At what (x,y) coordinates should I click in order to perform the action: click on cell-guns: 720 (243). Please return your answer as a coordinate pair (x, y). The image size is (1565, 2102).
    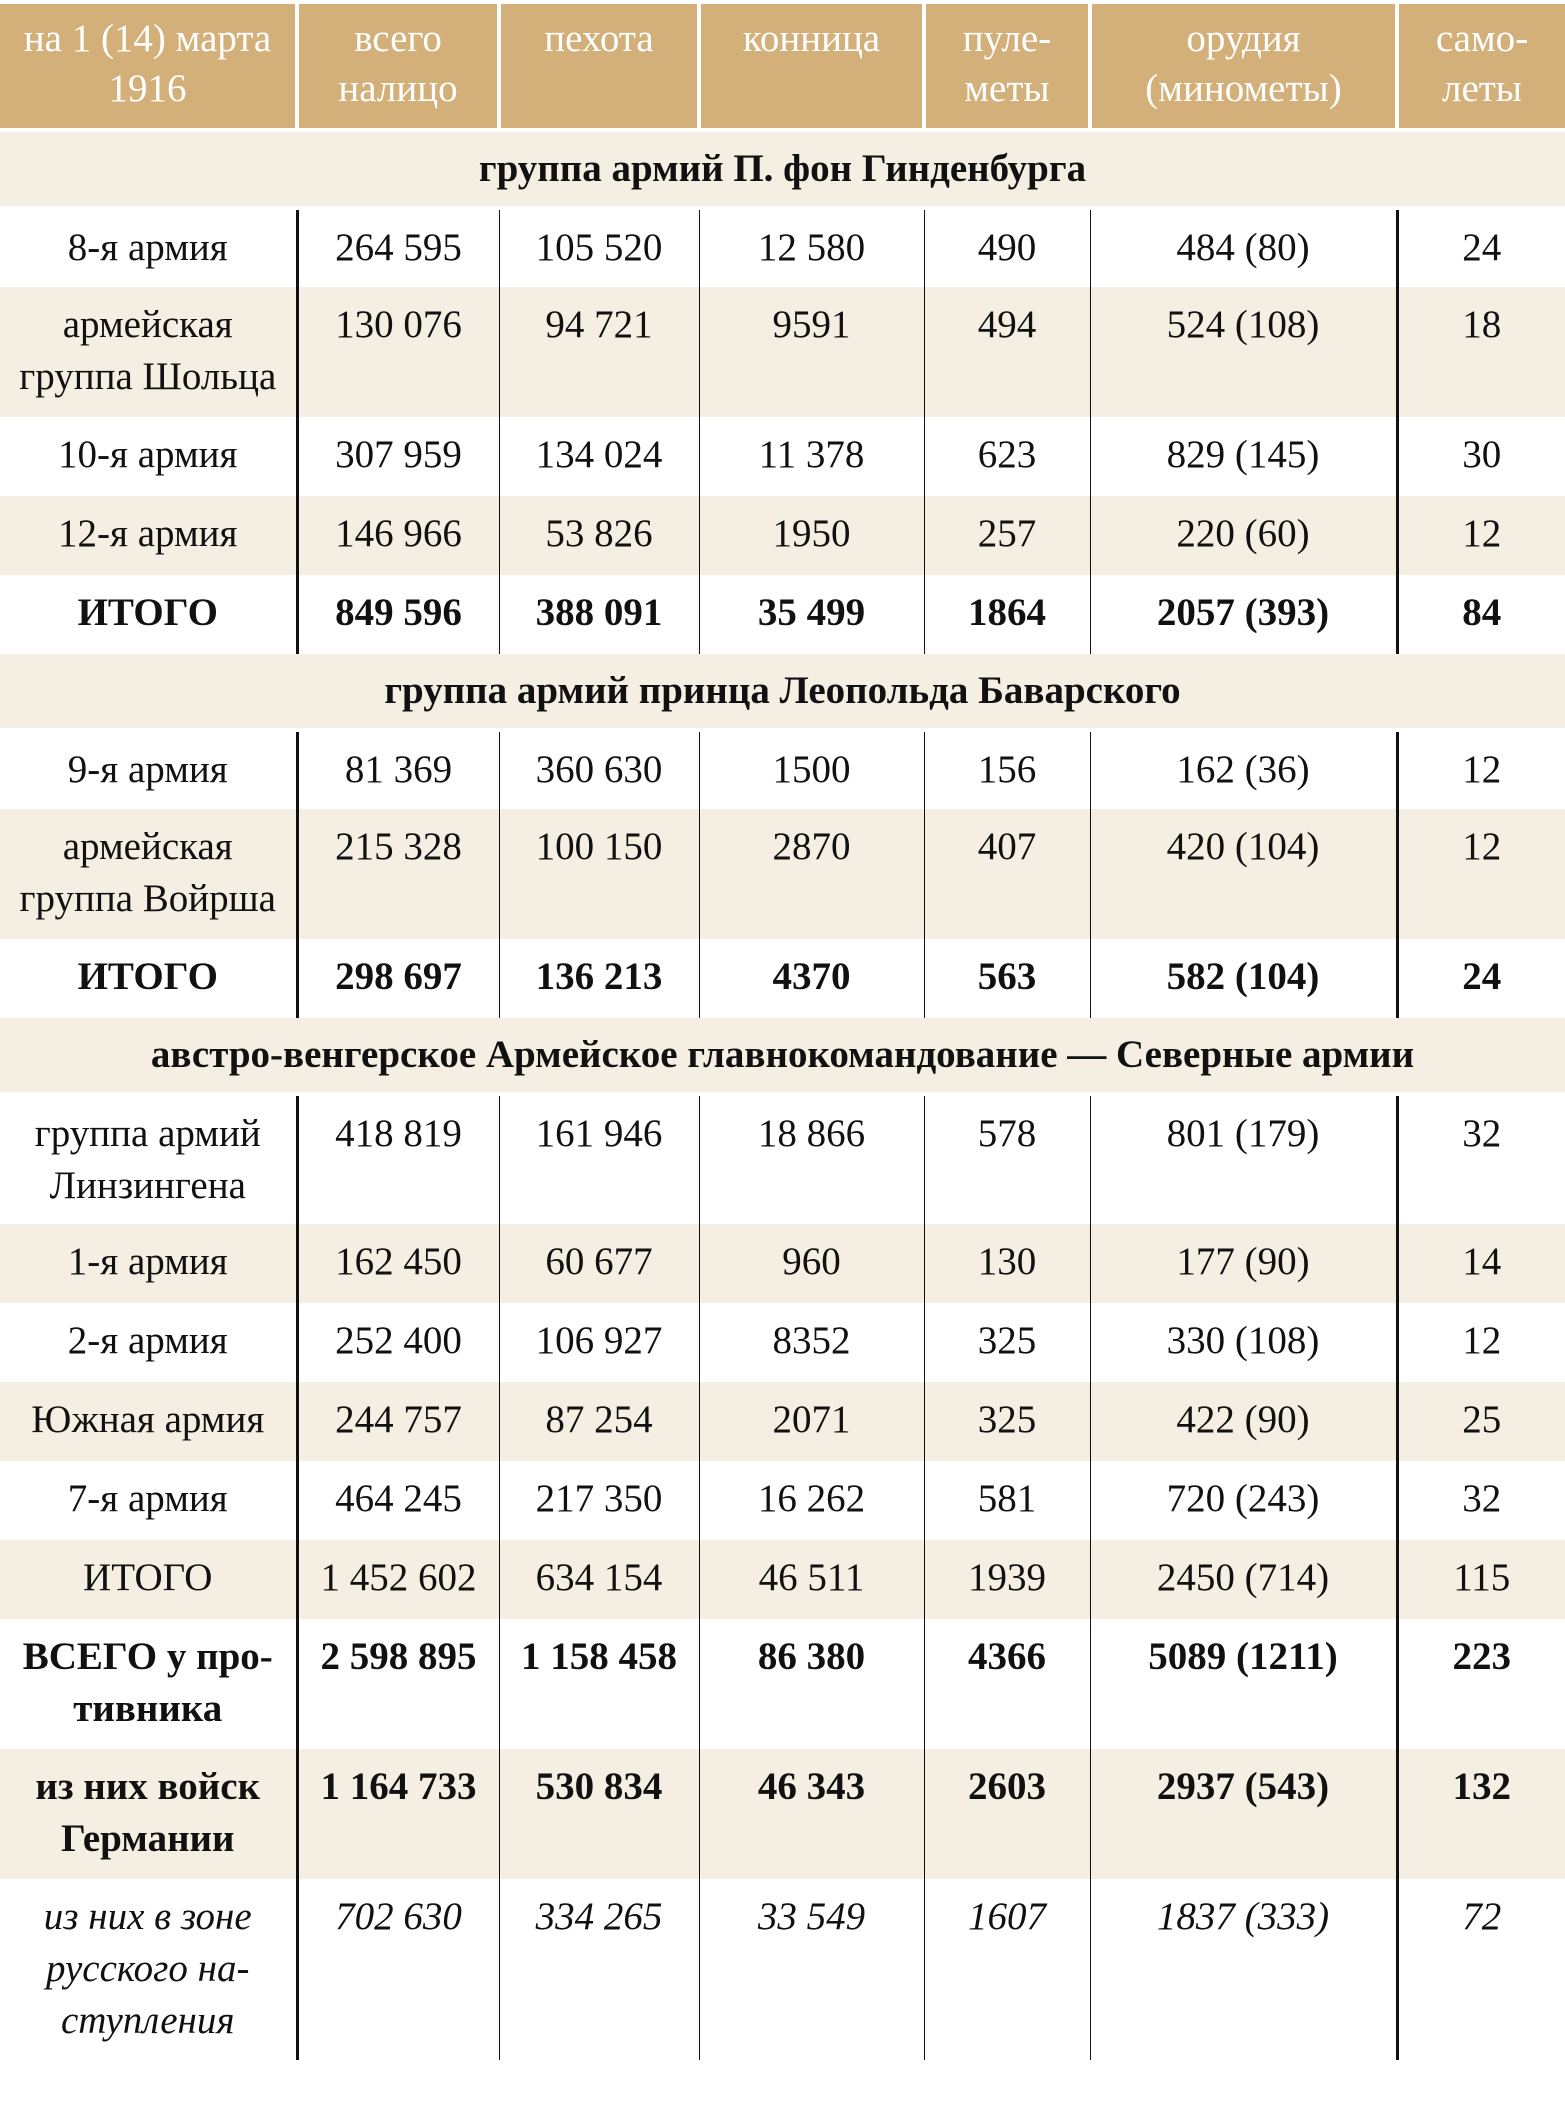
    Looking at the image, I should click on (1243, 1500).